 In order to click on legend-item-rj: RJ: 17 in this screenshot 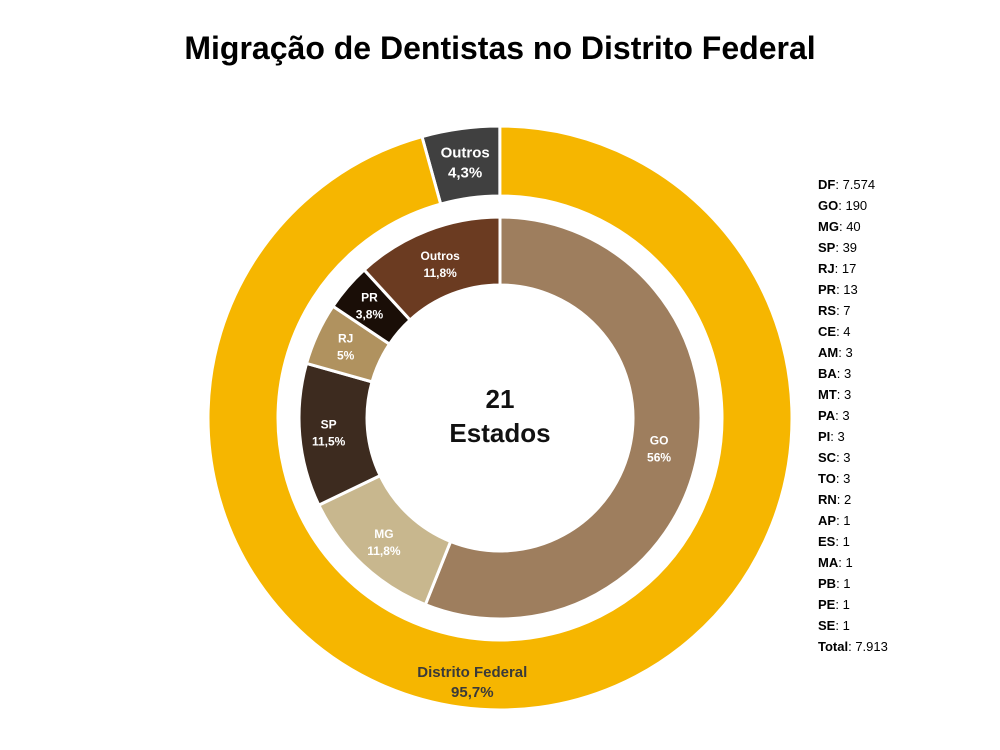, I will do `click(853, 268)`.